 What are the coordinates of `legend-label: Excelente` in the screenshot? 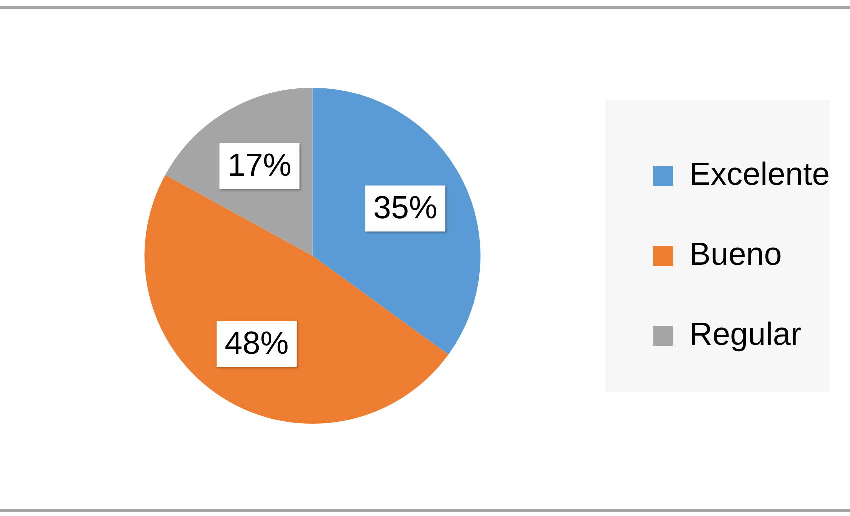 It's located at (759, 174).